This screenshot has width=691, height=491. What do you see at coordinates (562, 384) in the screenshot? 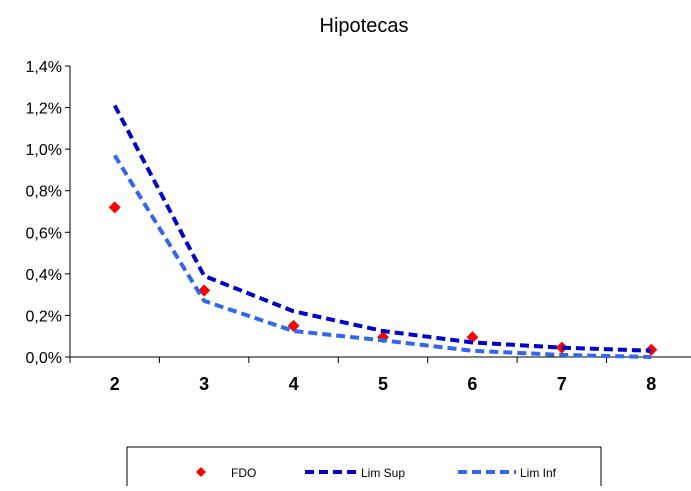
I see `x-tick-label: 7` at bounding box center [562, 384].